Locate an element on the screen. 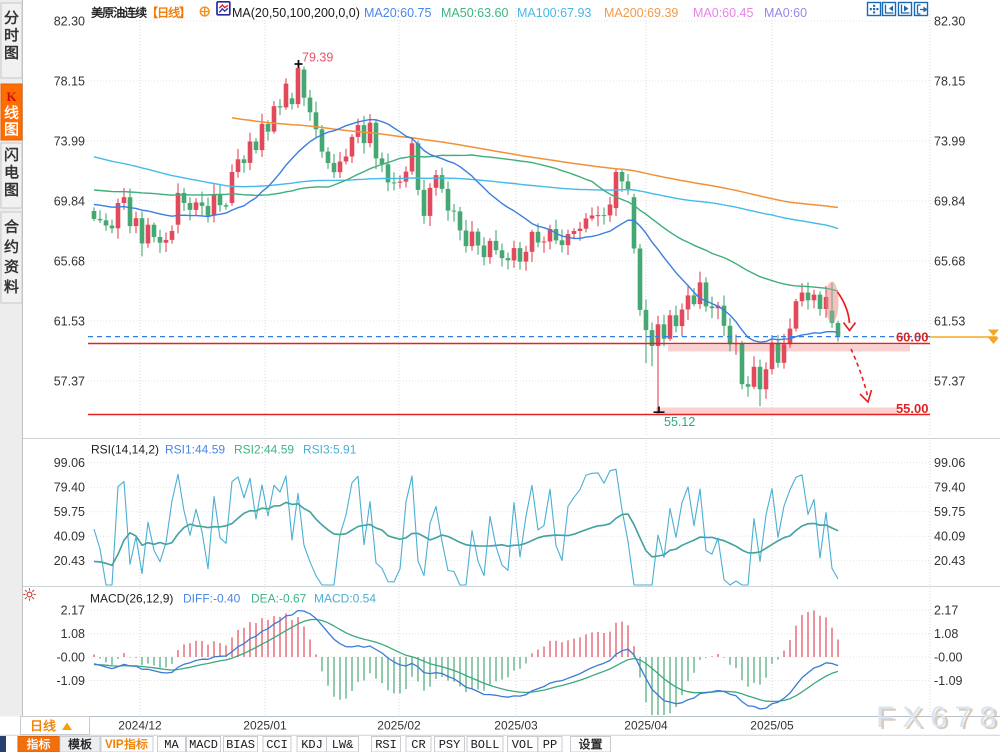 Image resolution: width=1000 pixels, height=752 pixels. svg-text: 2025/05 is located at coordinates (772, 726).